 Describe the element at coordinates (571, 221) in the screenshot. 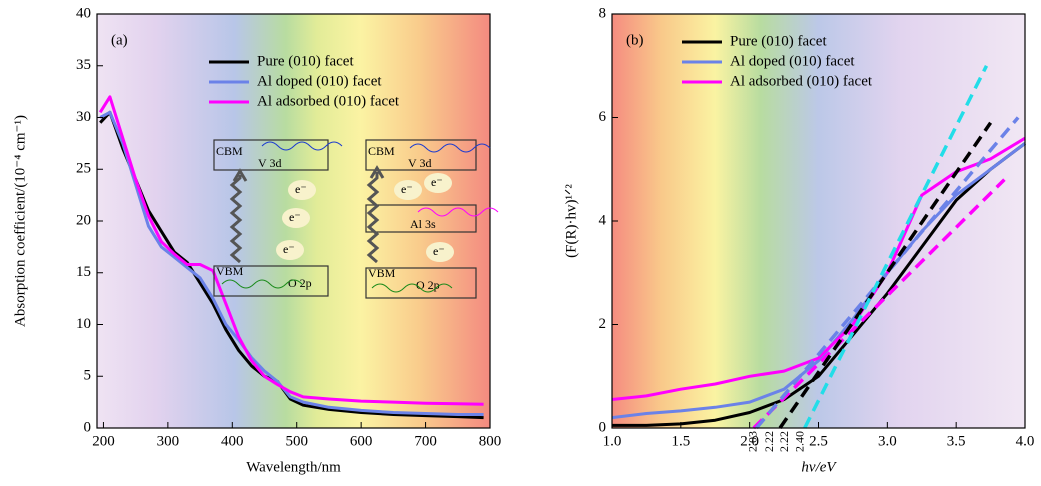

I see `y-axis-label: (F(R)·hv)¹ᐟ²` at that location.